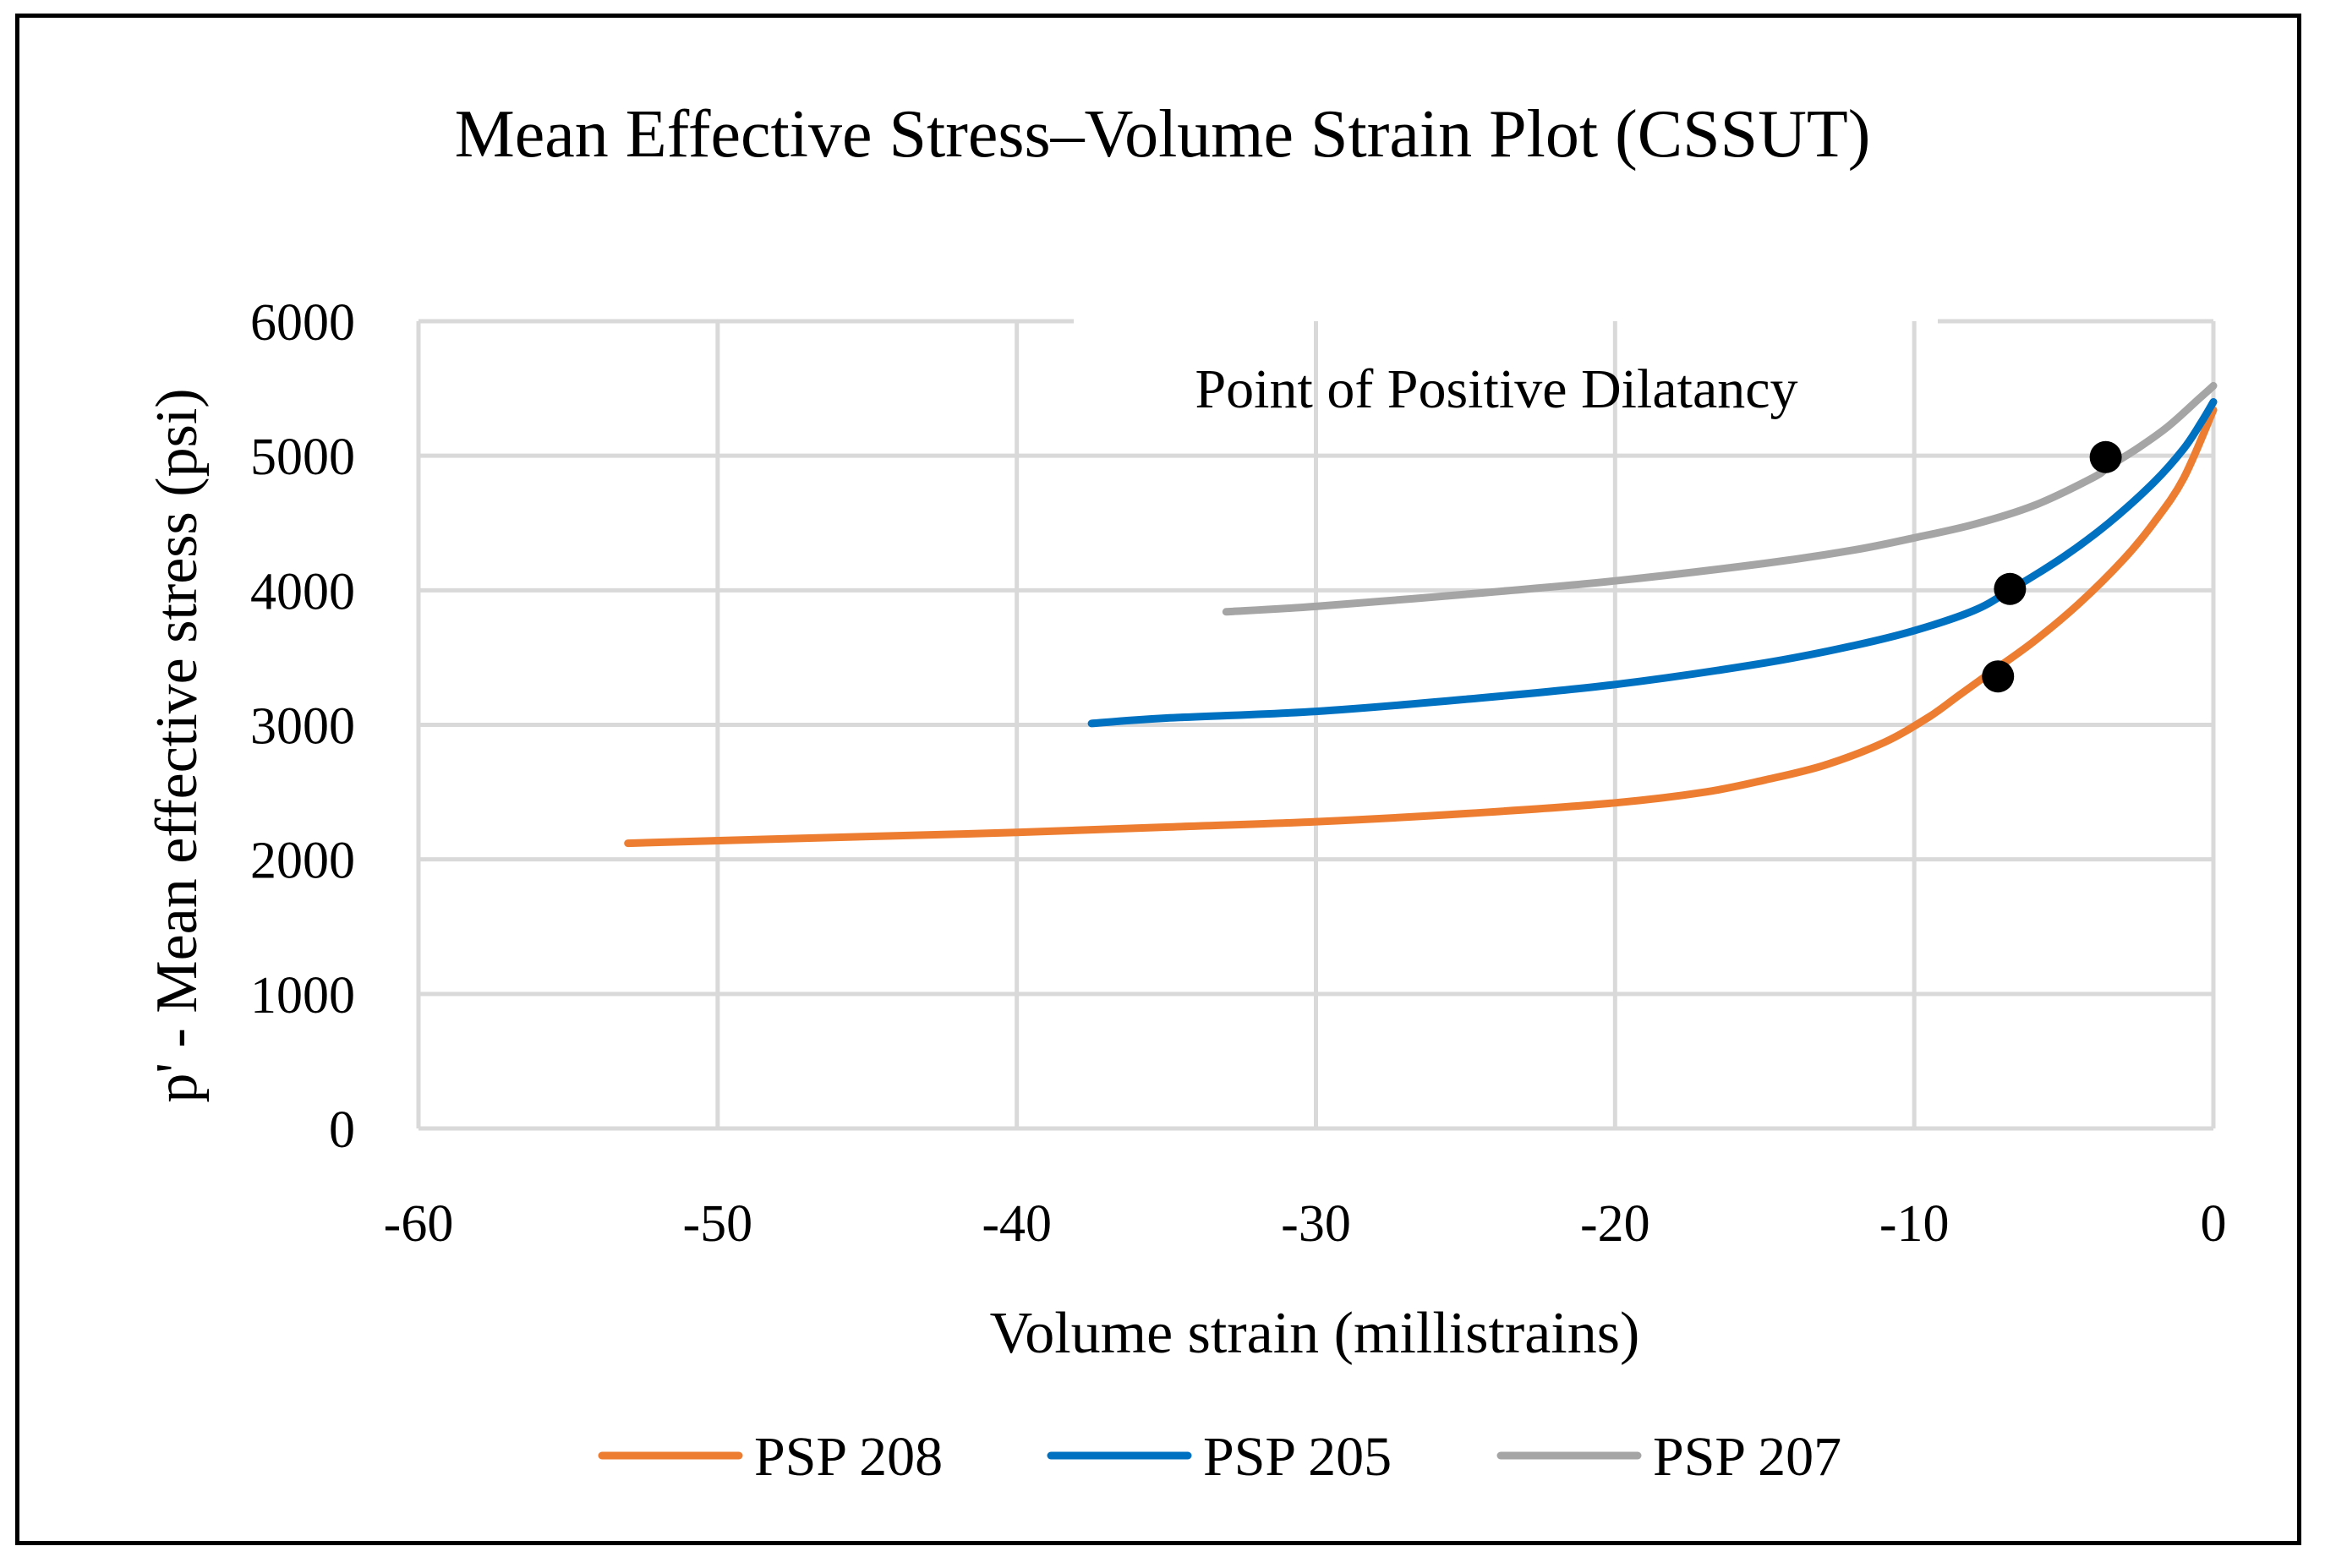  Describe the element at coordinates (302, 323) in the screenshot. I see `y-tick-label: 6000` at that location.